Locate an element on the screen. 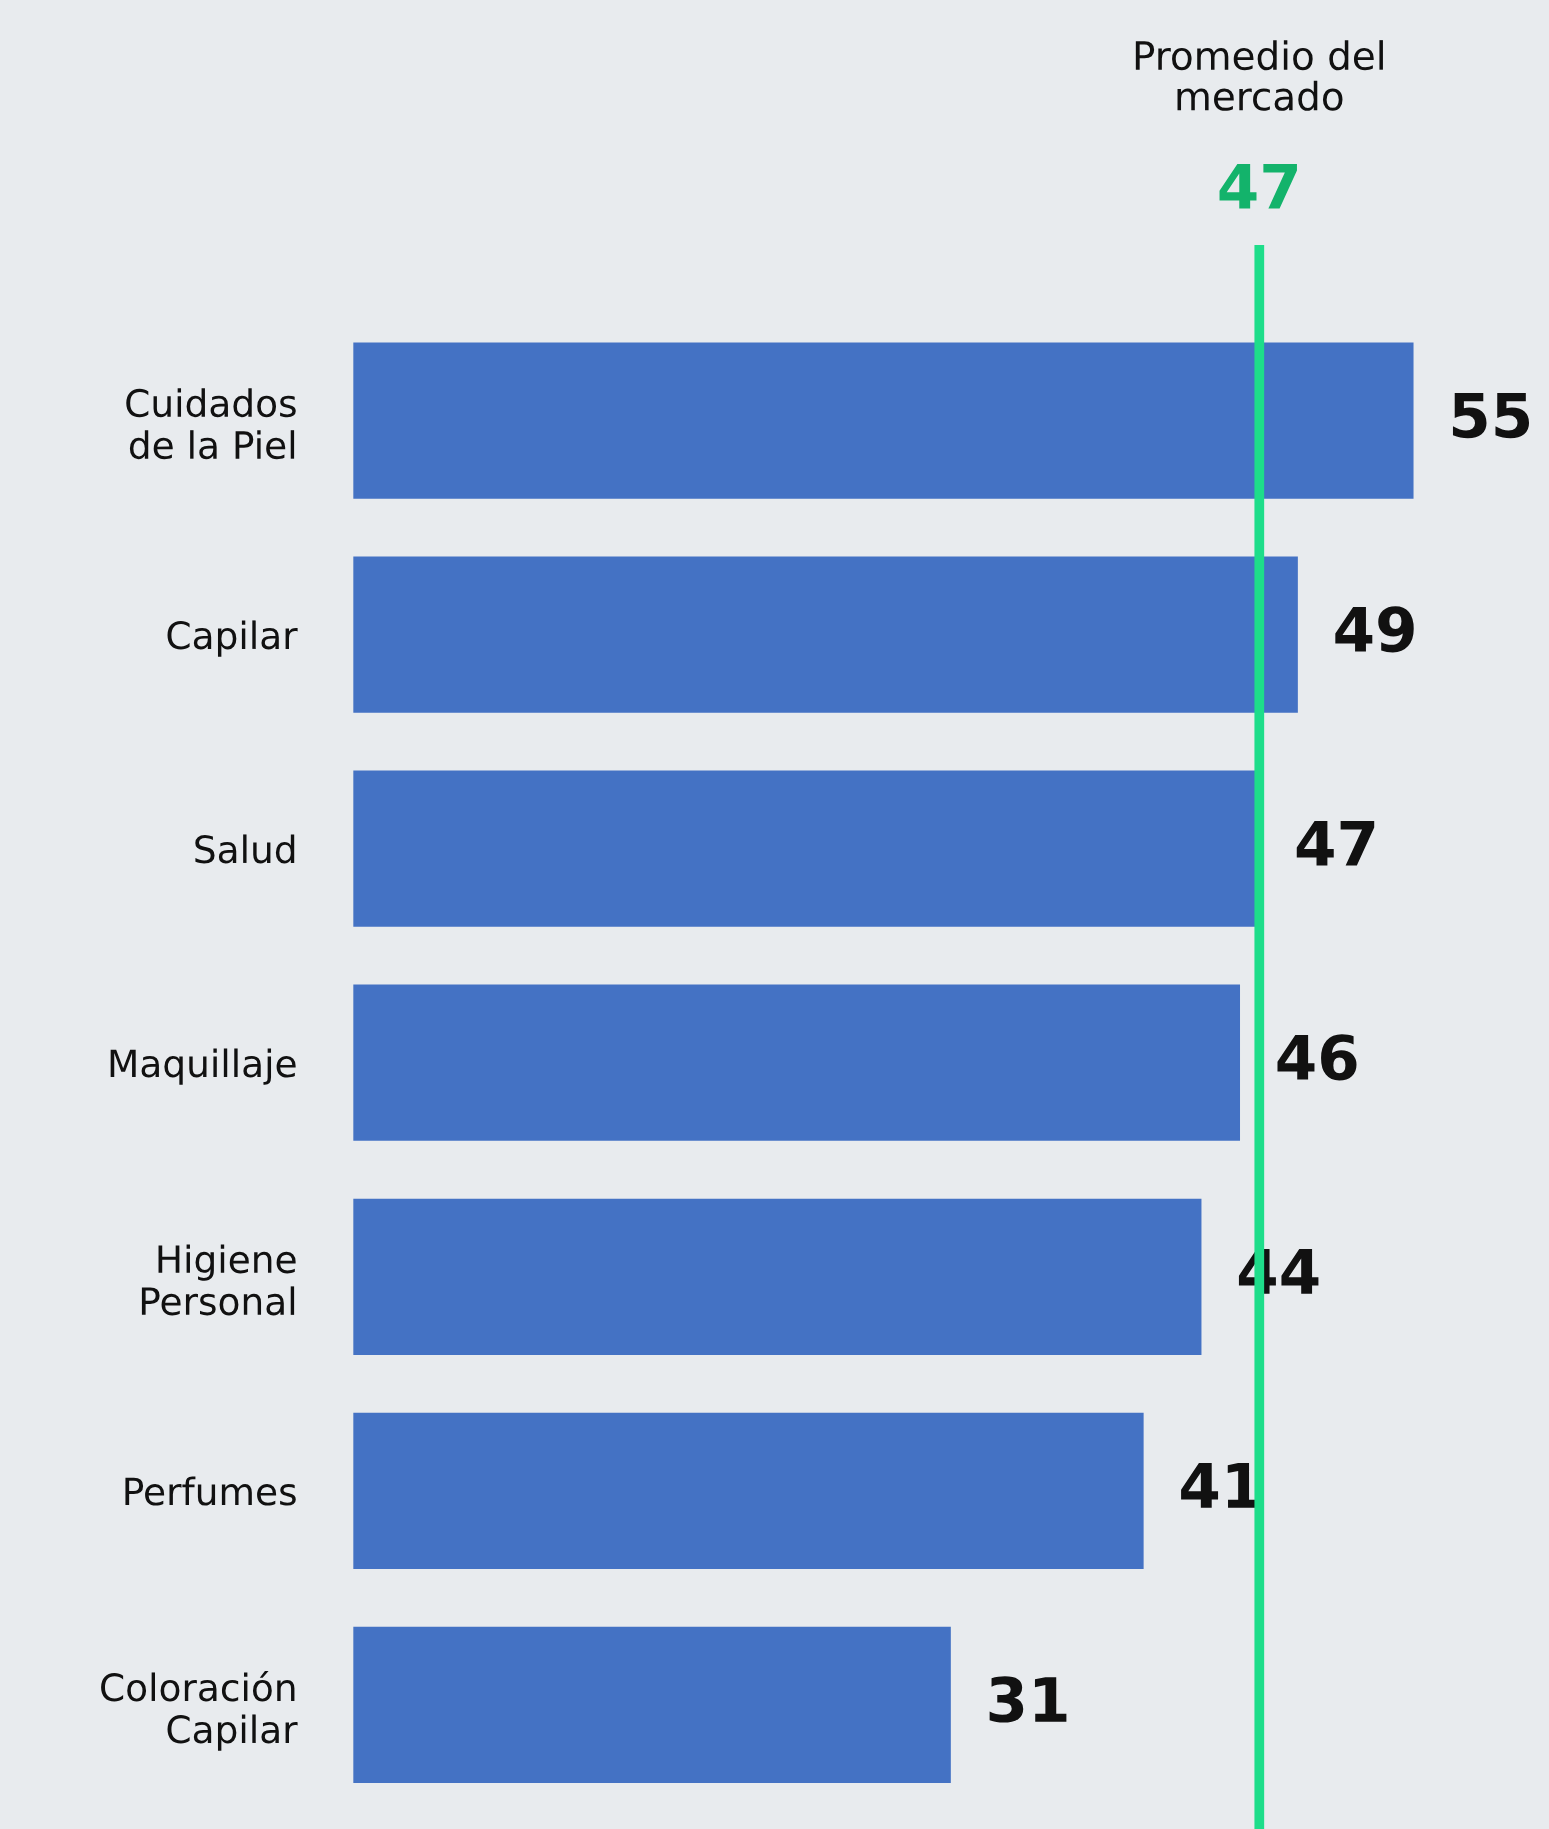 The width and height of the screenshot is (1549, 1829). ref-line-label: 47 is located at coordinates (1258, 186).